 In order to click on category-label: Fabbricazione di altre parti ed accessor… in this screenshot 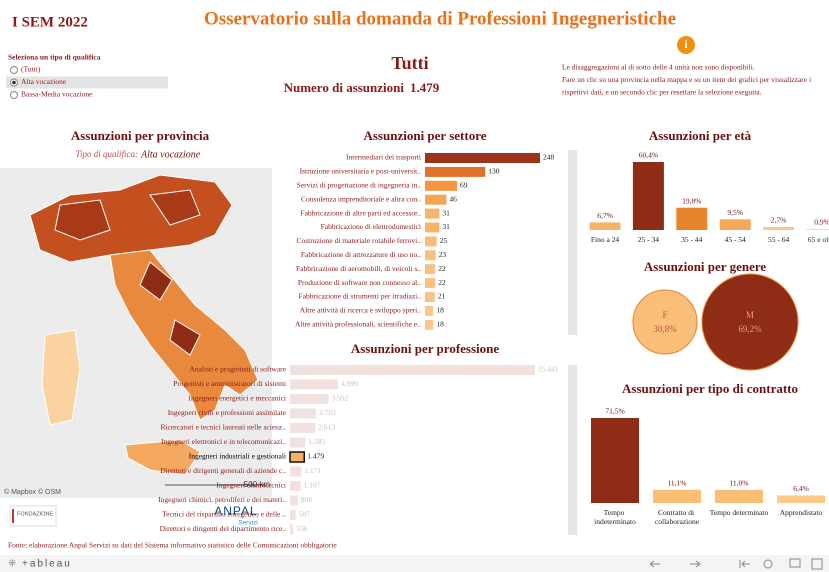, I will do `click(360, 212)`.